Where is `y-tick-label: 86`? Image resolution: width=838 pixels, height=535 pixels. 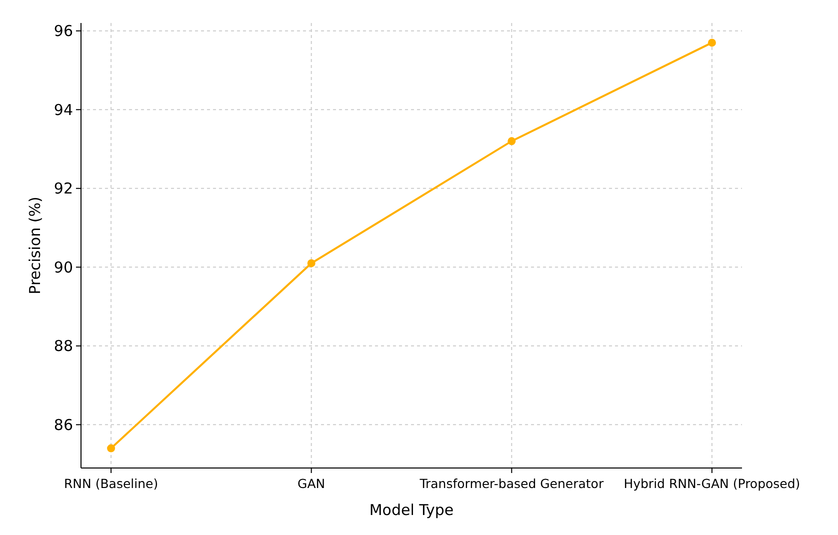 y-tick-label: 86 is located at coordinates (63, 425).